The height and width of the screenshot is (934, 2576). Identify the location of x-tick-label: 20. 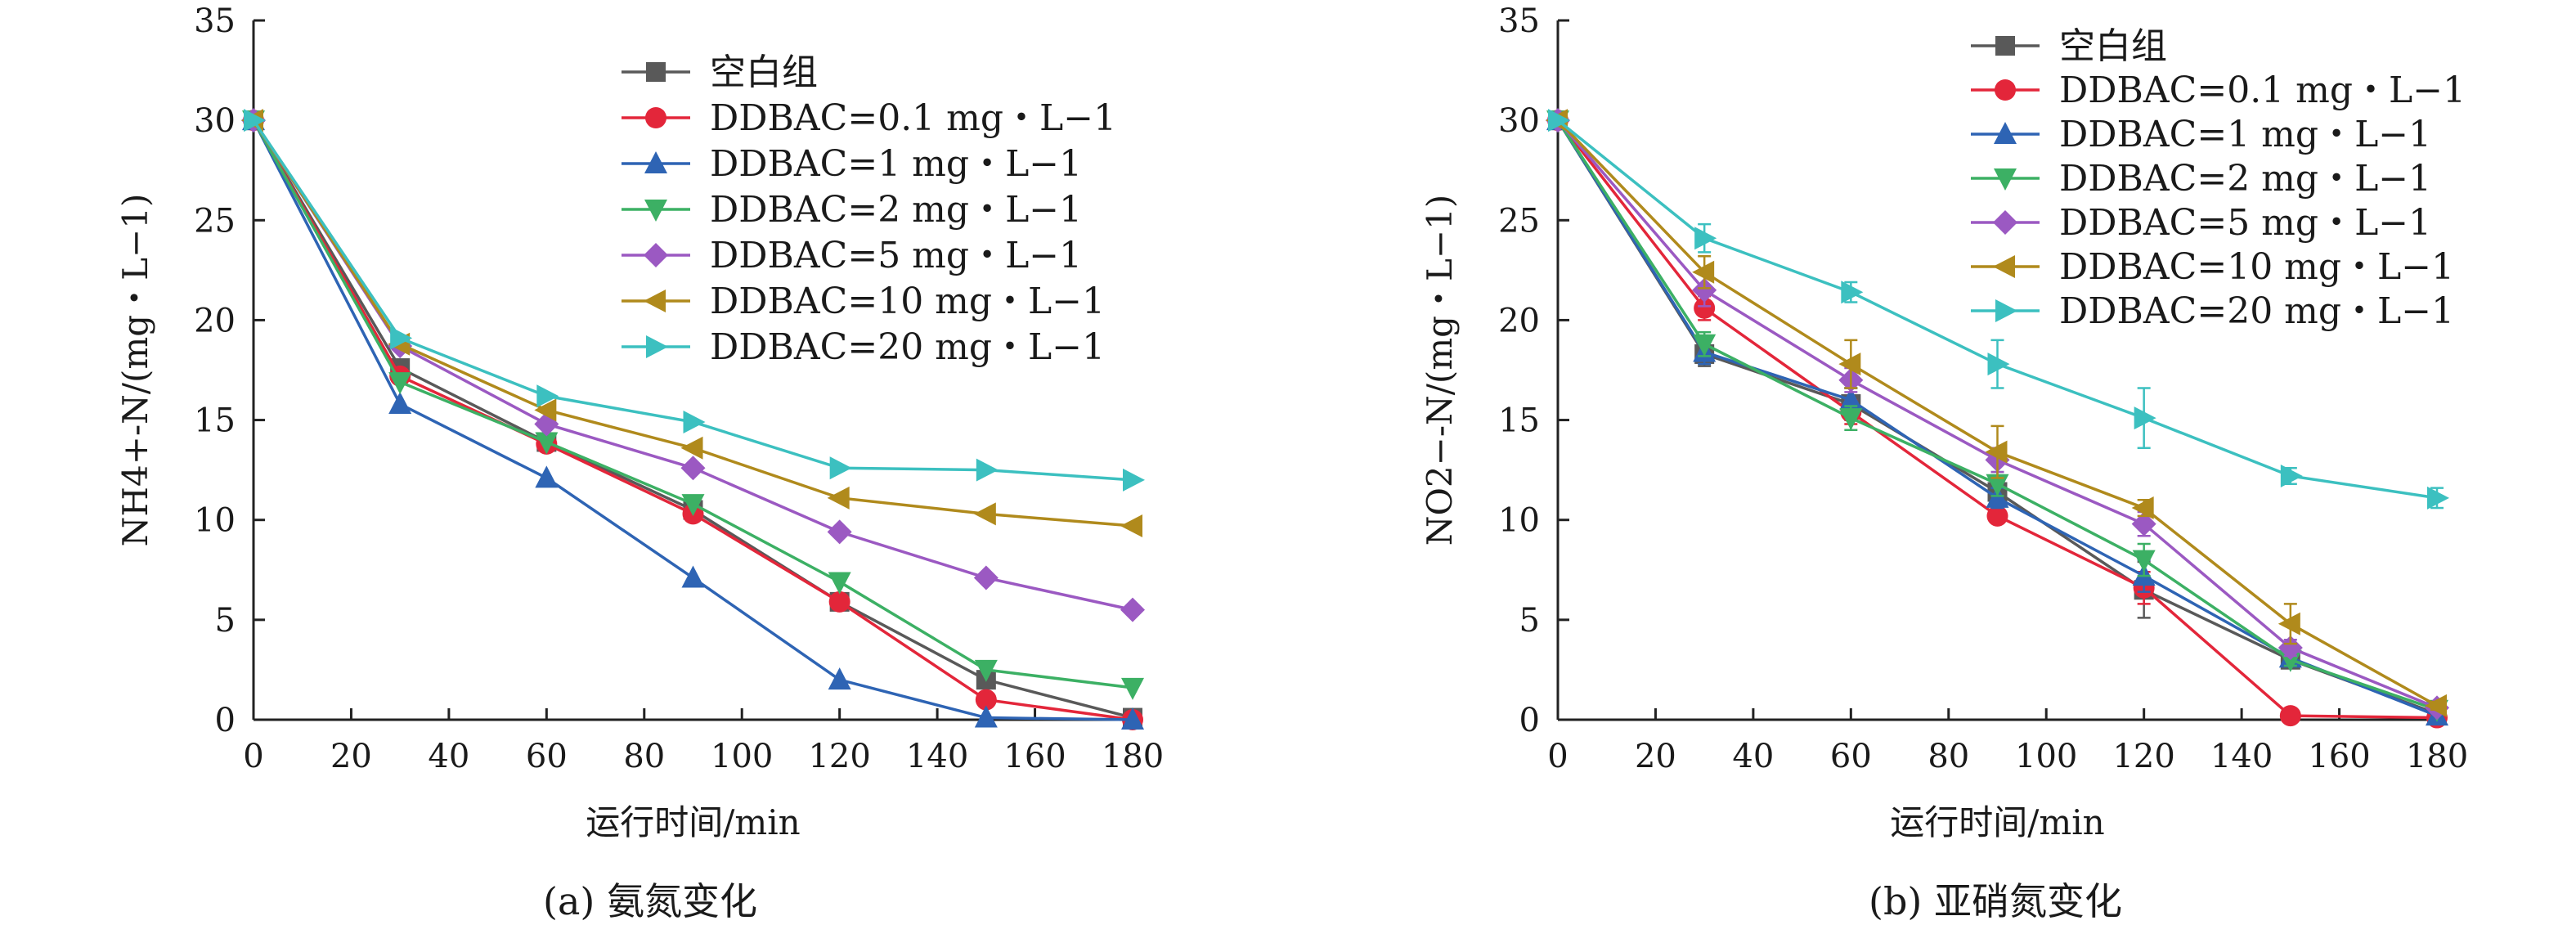
(1655, 756).